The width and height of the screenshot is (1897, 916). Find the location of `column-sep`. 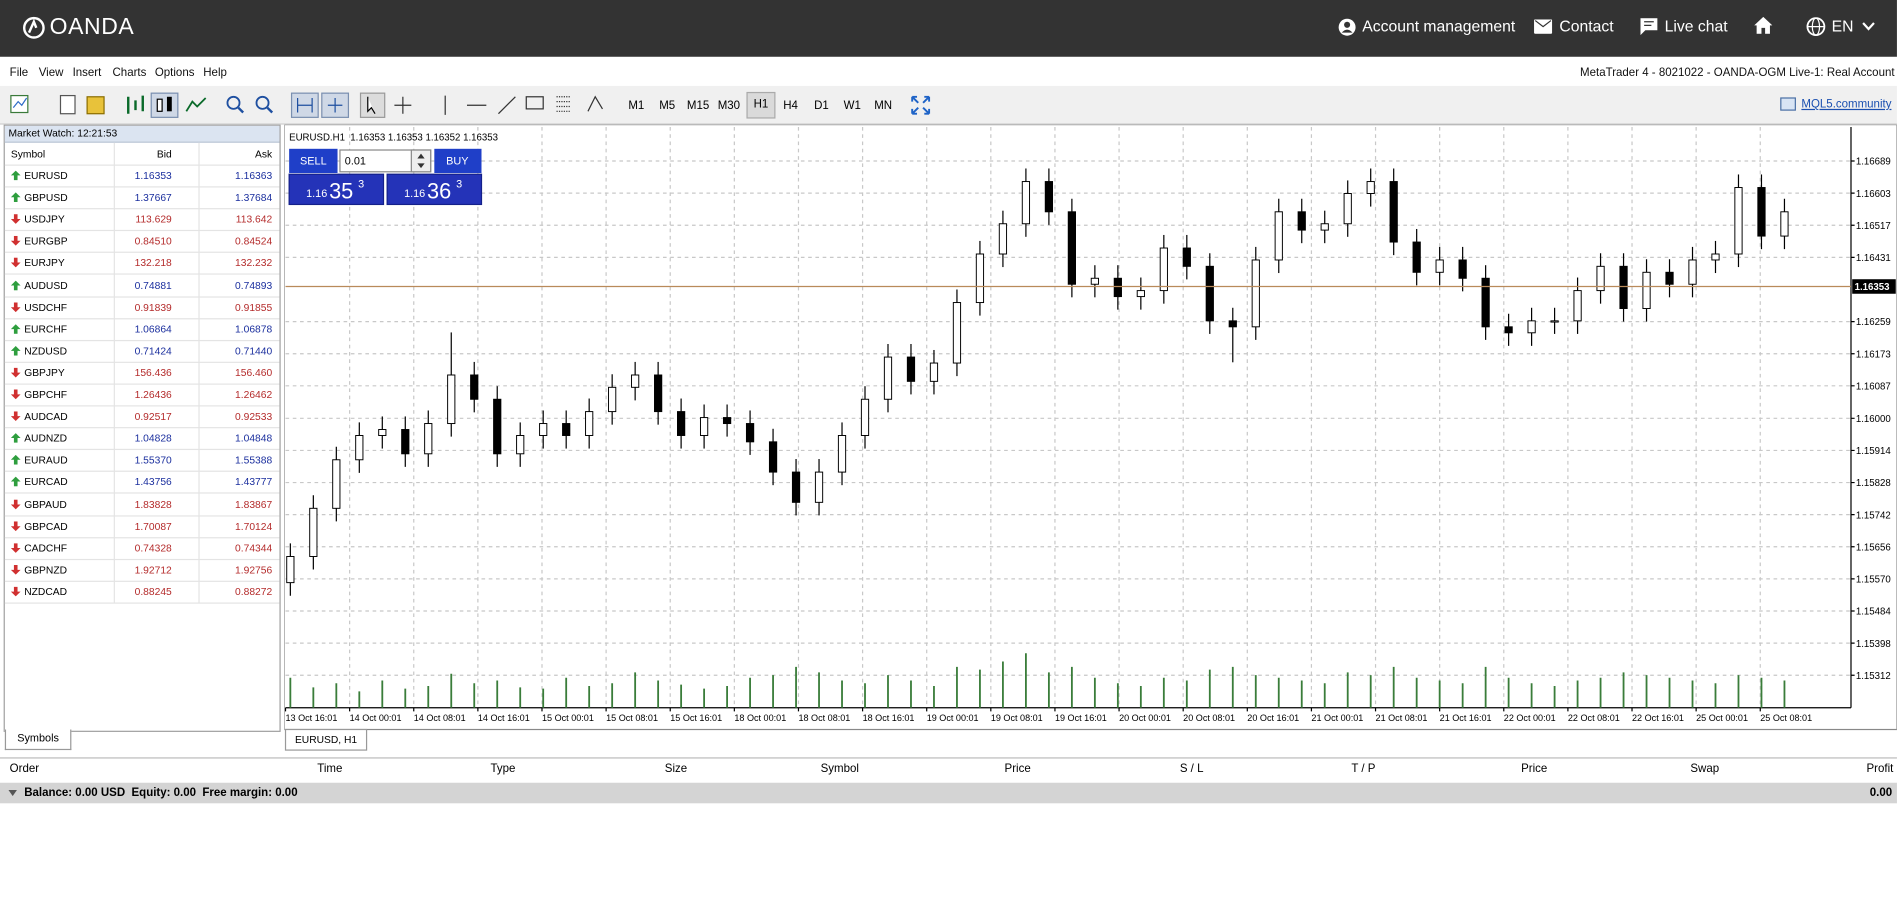

column-sep is located at coordinates (114, 372).